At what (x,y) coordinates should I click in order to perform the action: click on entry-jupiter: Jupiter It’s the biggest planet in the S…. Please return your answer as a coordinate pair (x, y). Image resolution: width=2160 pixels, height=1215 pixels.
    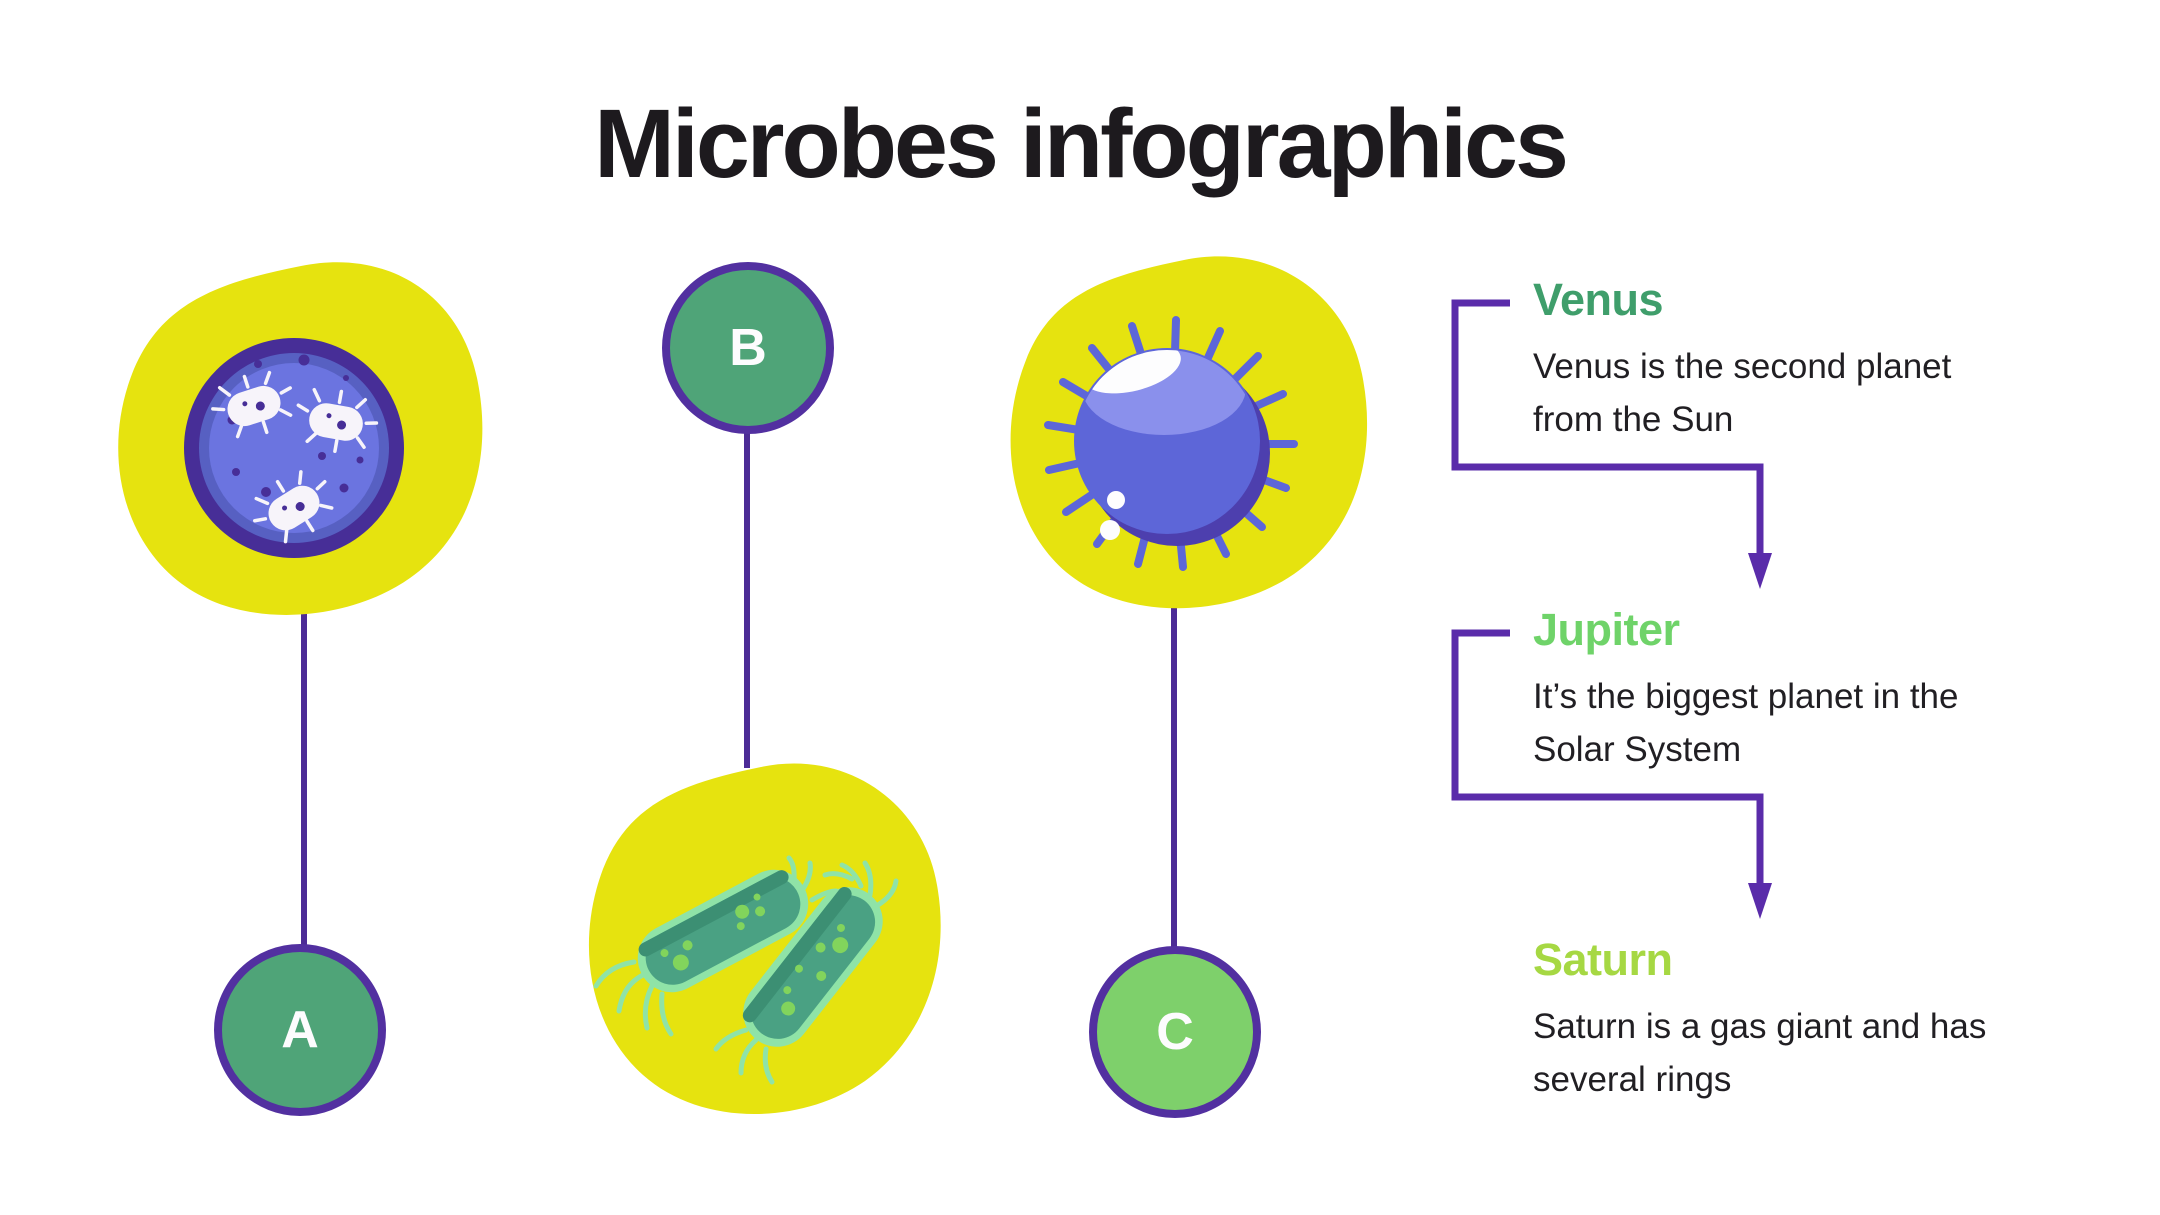
    Looking at the image, I should click on (1793, 689).